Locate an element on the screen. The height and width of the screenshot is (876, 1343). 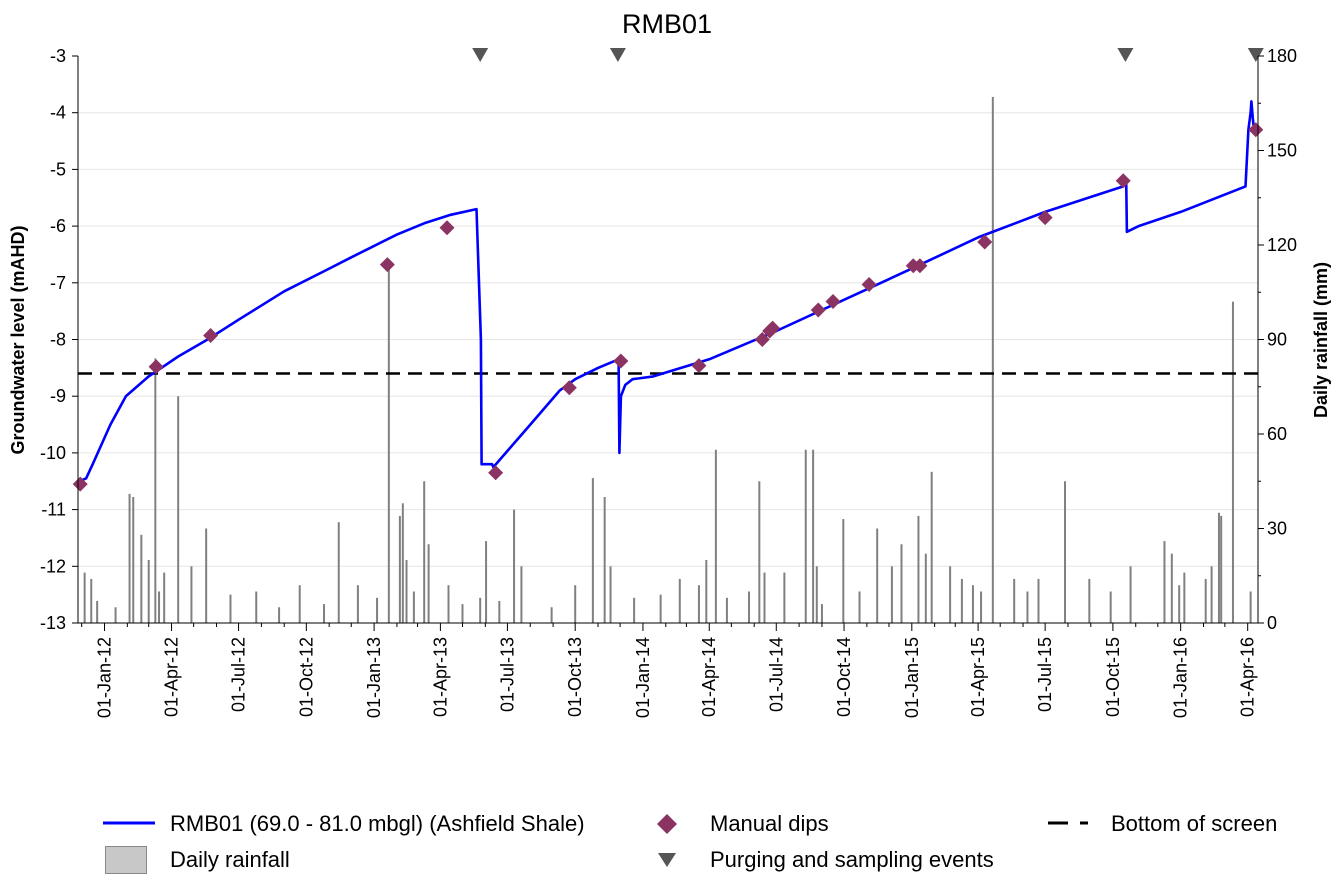
y2-tick-label: 180 is located at coordinates (1282, 56).